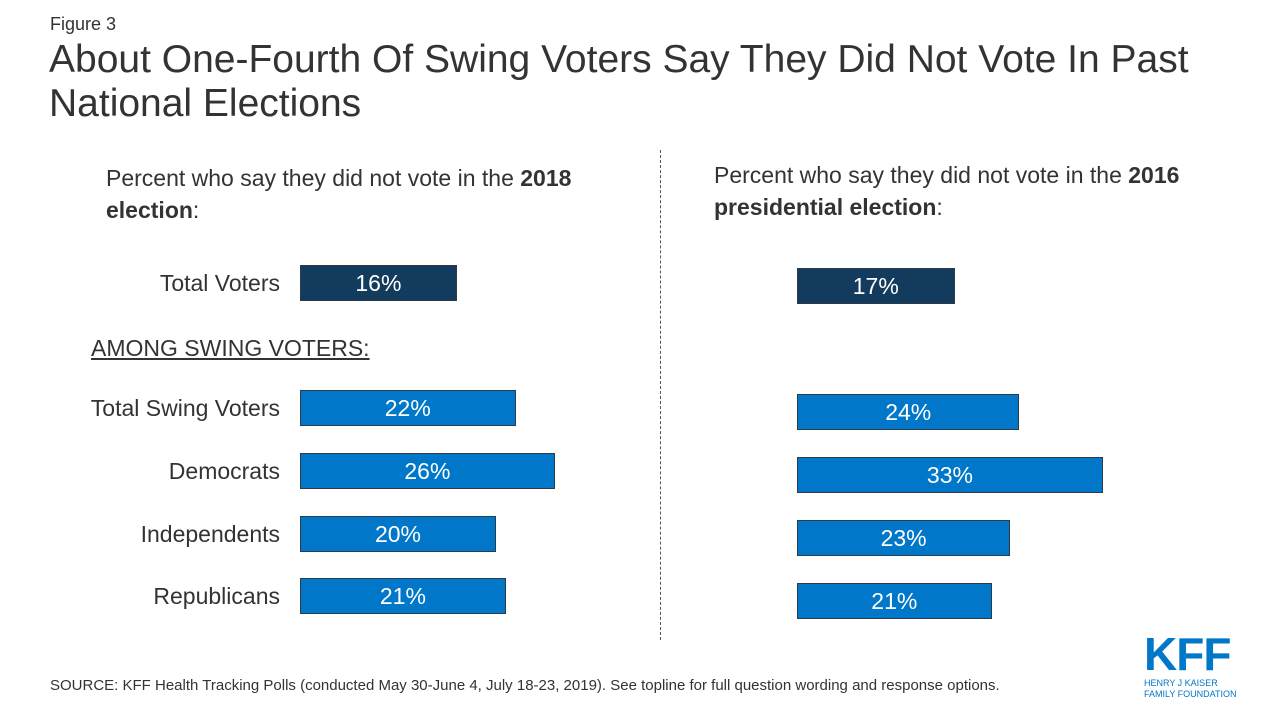 The height and width of the screenshot is (720, 1280). I want to click on logo-line2: FAMILY FOUNDATION, so click(1190, 694).